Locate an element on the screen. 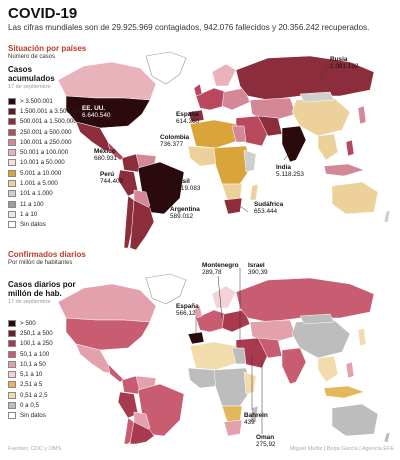  cases-legend-title-line1: Casos is located at coordinates (20, 69).